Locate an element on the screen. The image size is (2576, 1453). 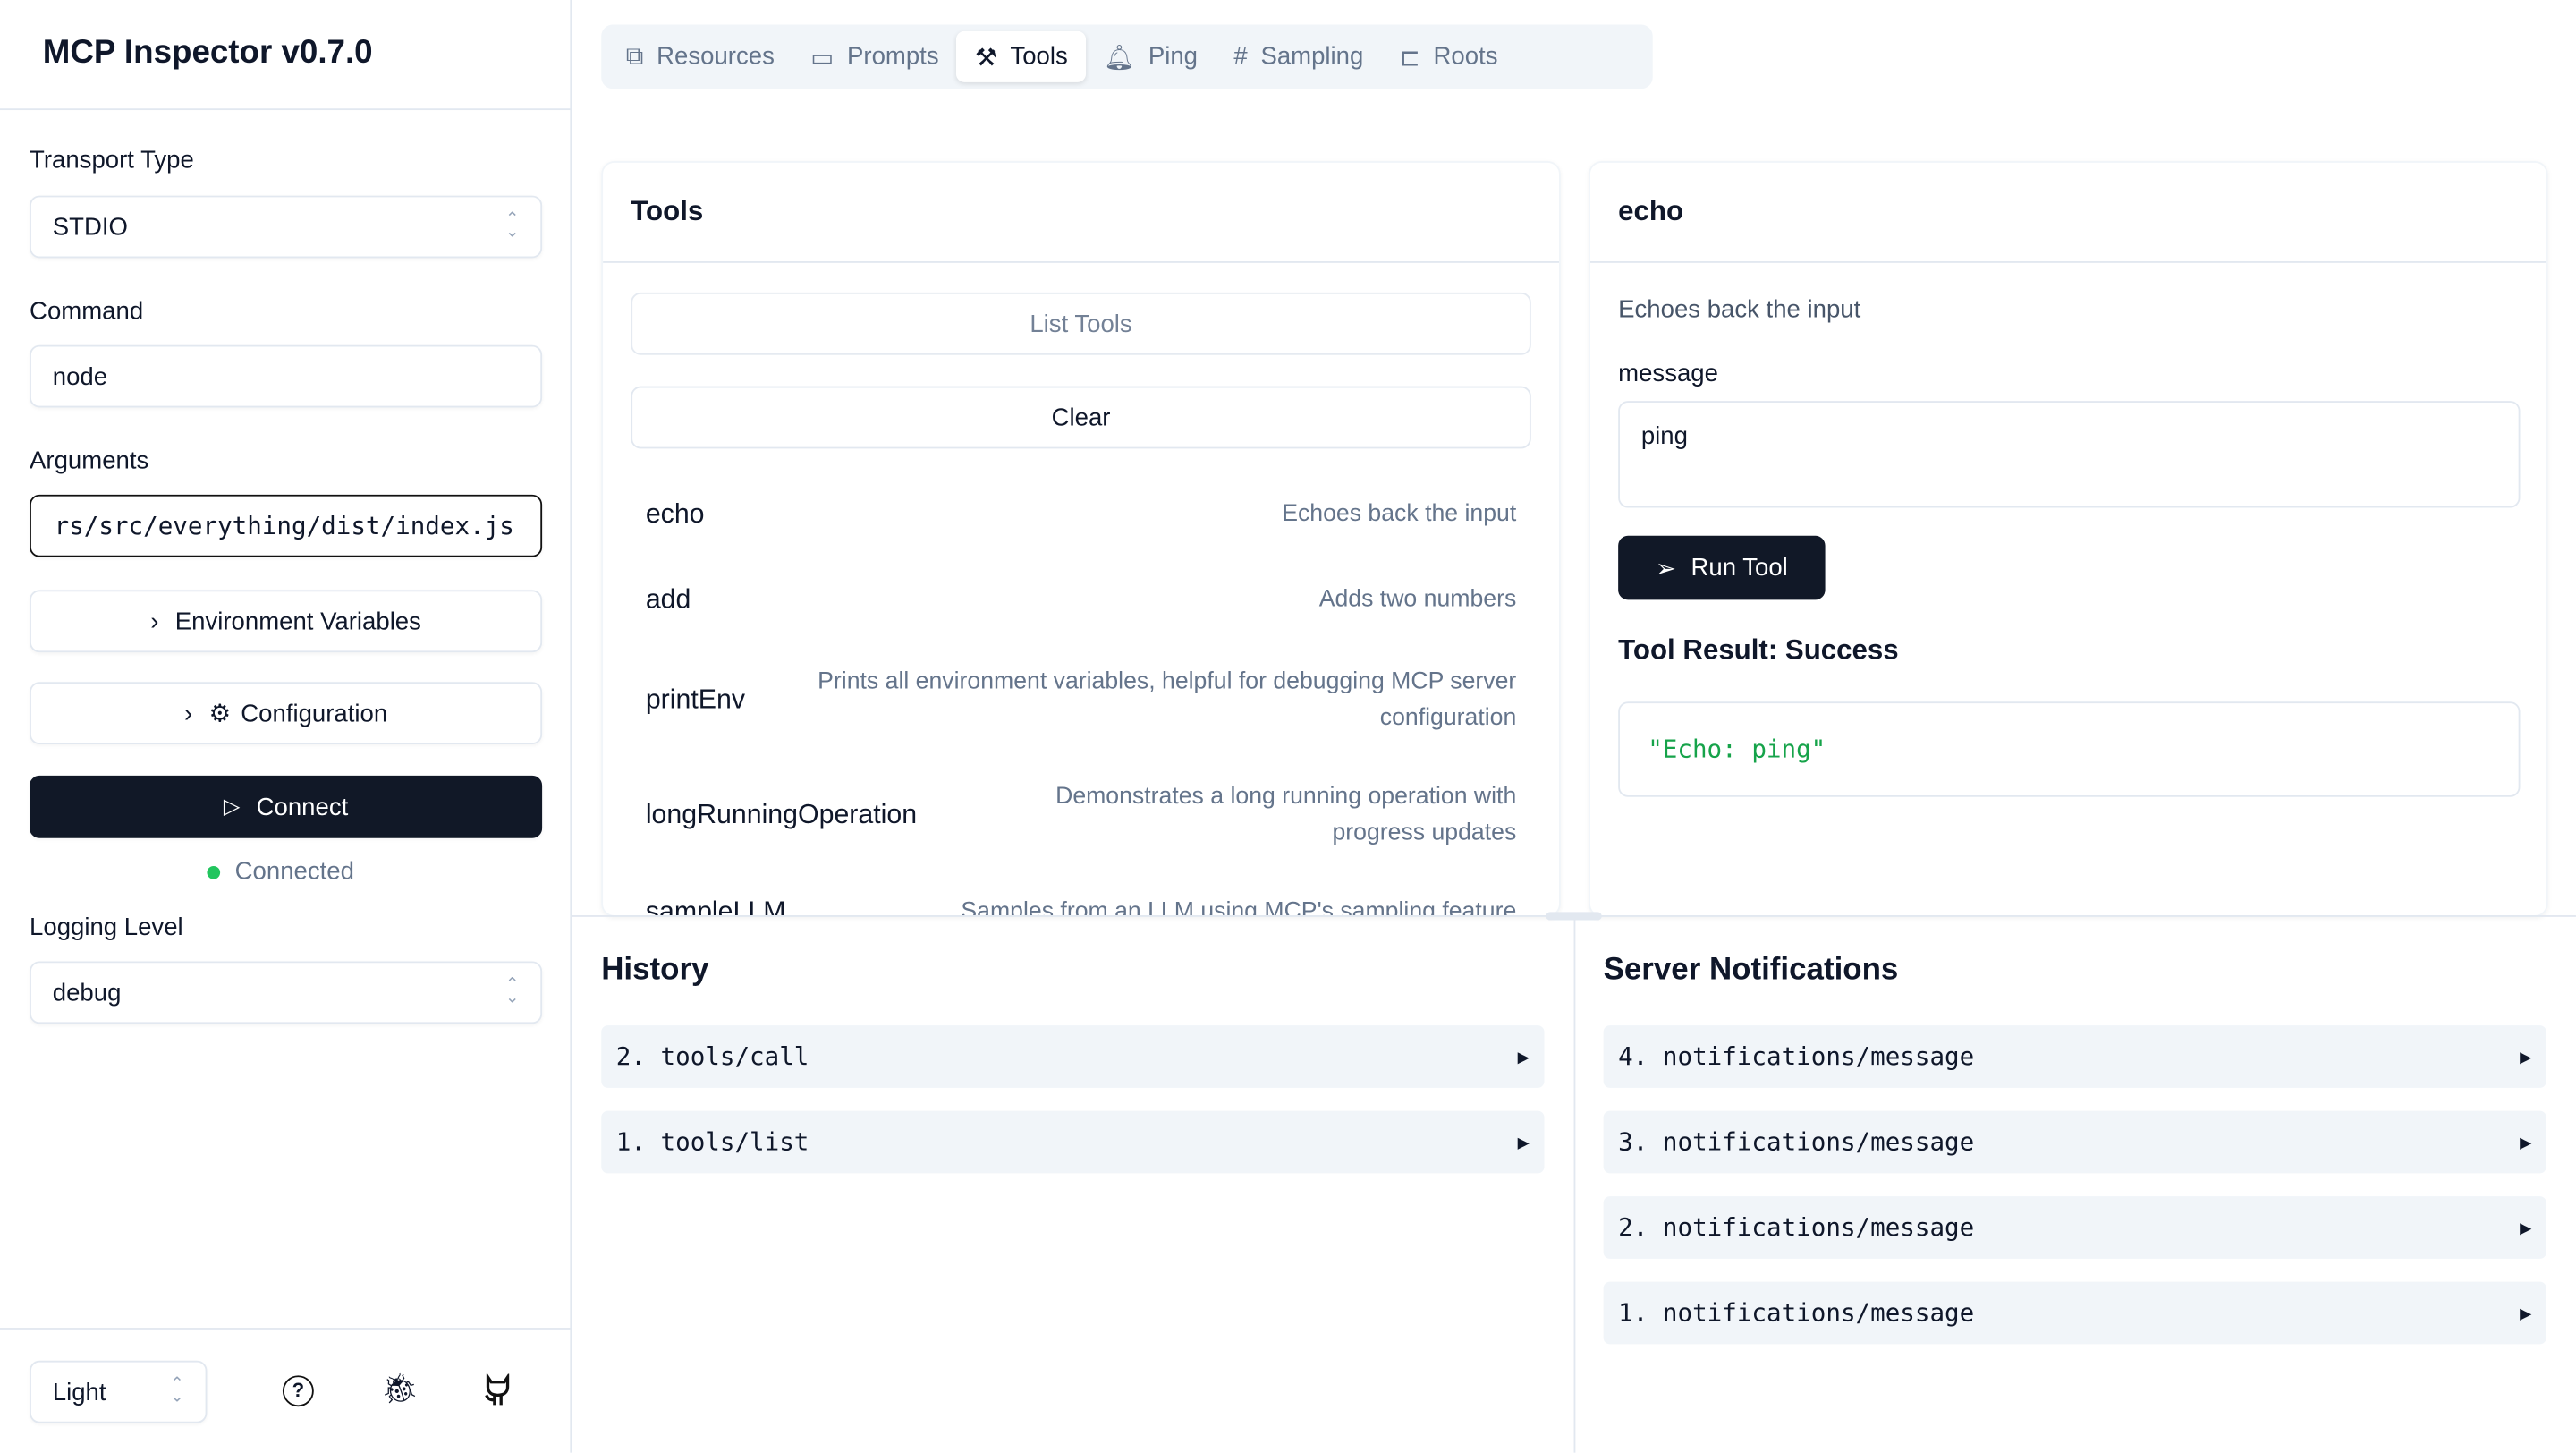
resize-handle is located at coordinates (1574, 916).